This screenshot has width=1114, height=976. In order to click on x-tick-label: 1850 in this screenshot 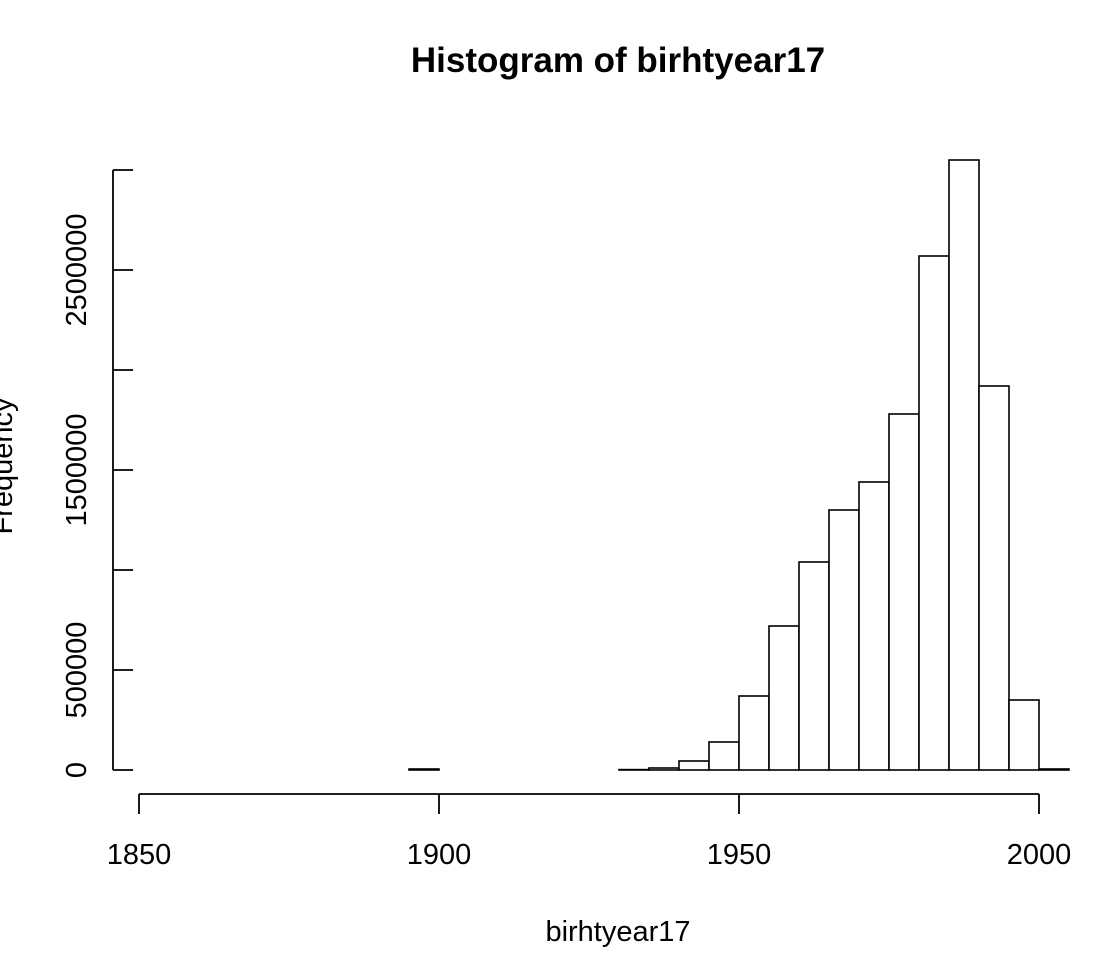, I will do `click(139, 855)`.